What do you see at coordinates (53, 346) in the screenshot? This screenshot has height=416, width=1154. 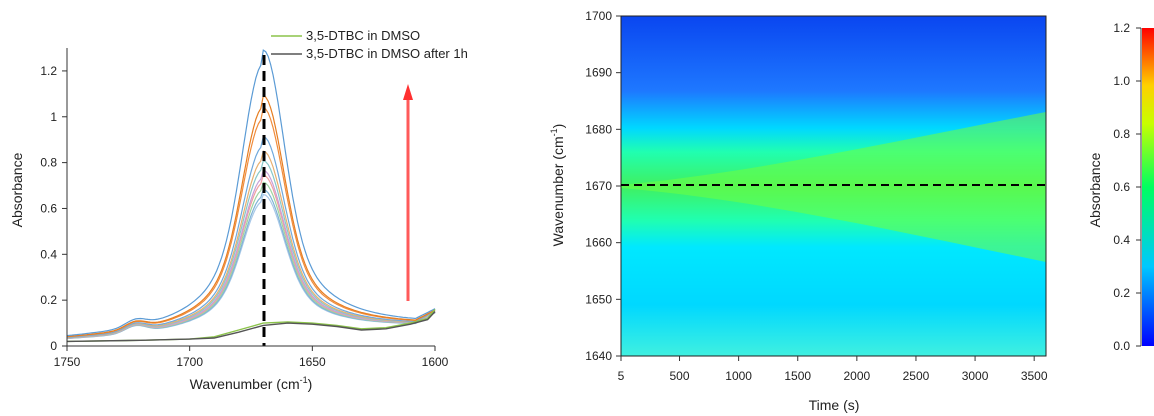 I see `c1-y-tick-label: 0` at bounding box center [53, 346].